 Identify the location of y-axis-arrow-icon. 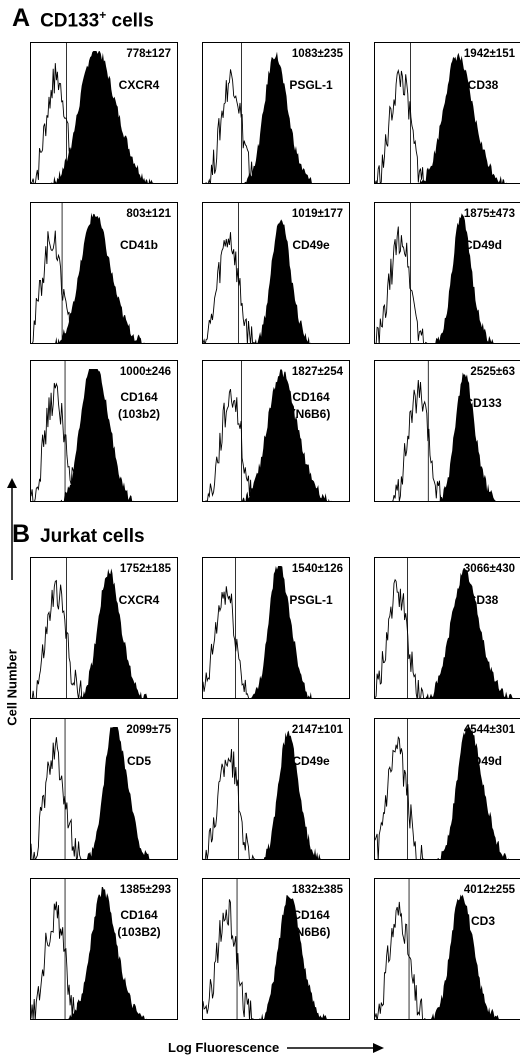
(12, 529).